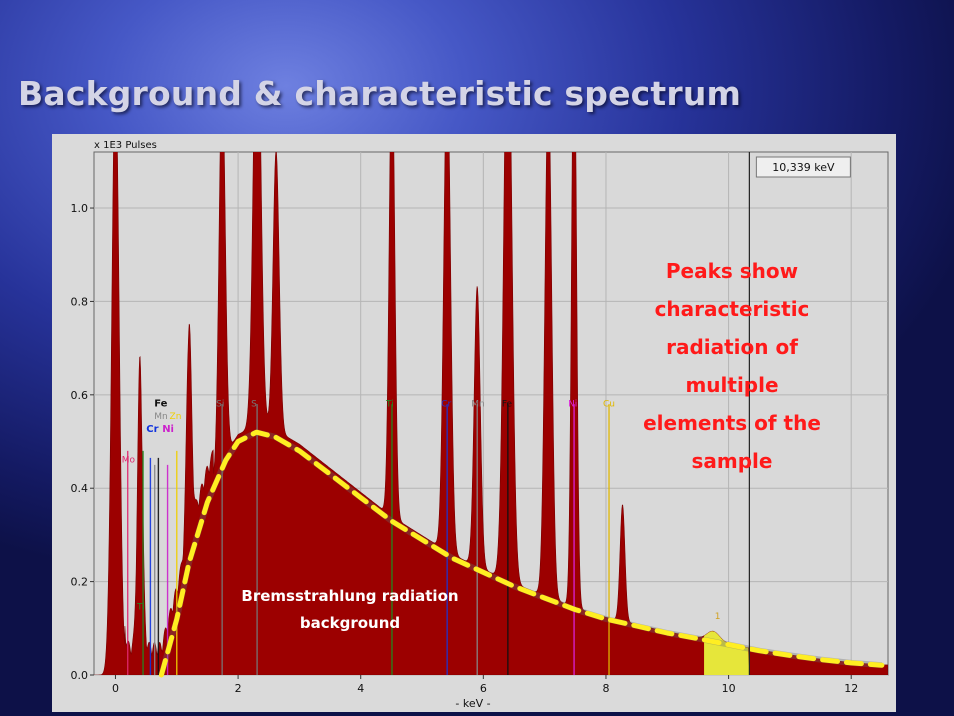 The image size is (954, 716). I want to click on element-label: Mo, so click(129, 461).